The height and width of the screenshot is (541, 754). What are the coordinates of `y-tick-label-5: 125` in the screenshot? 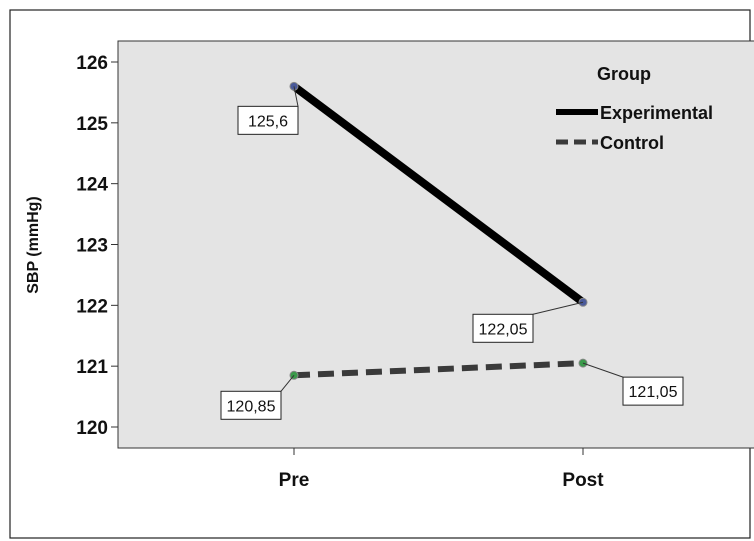 It's located at (92, 124).